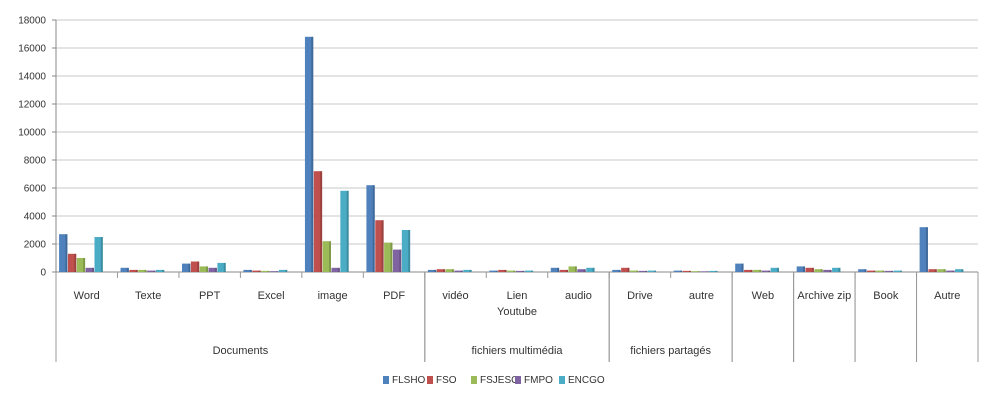  What do you see at coordinates (886, 296) in the screenshot?
I see `category-label: Book` at bounding box center [886, 296].